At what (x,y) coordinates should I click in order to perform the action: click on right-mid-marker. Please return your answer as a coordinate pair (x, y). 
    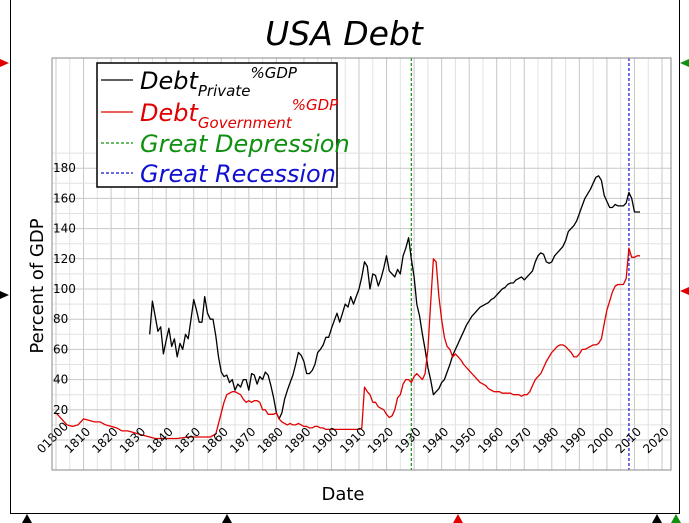
    Looking at the image, I should click on (684, 291).